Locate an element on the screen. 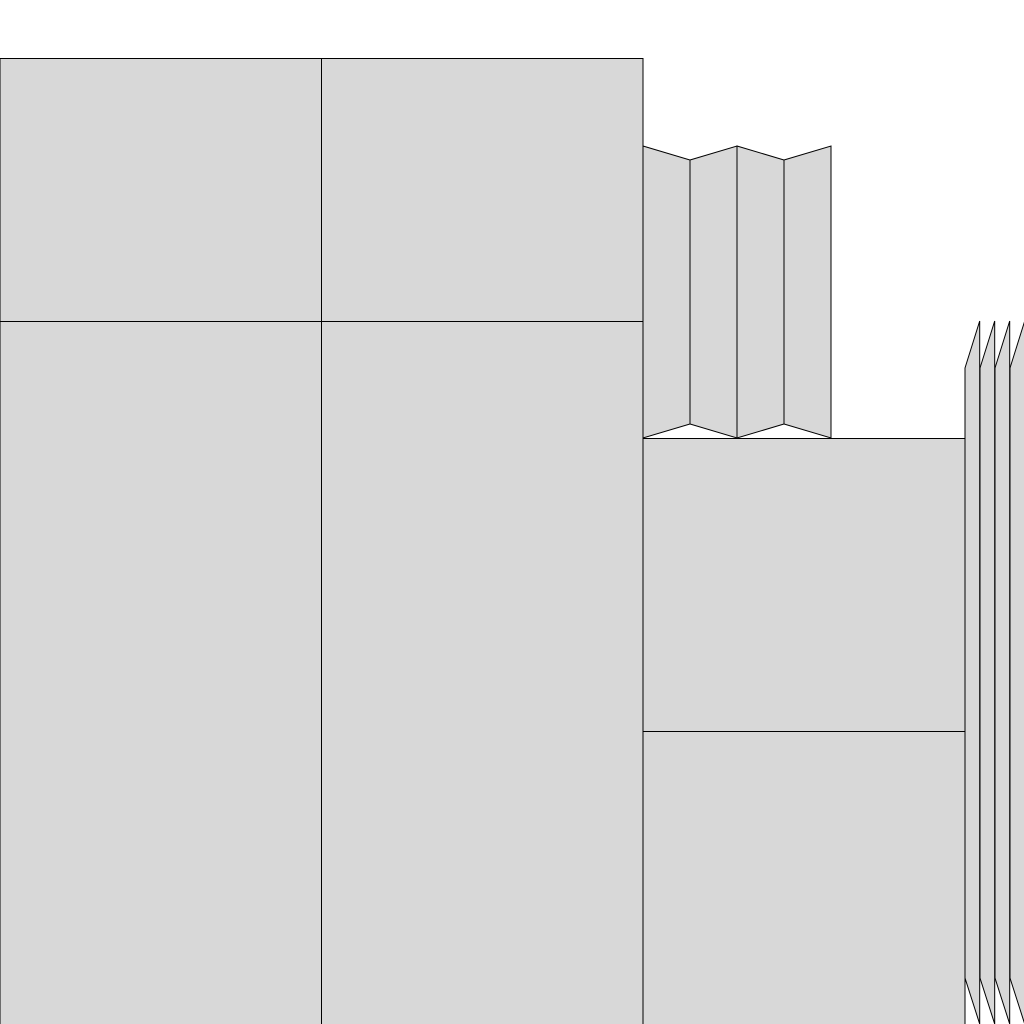 The image size is (1024, 1024). folded-strips-middle is located at coordinates (737, 292).